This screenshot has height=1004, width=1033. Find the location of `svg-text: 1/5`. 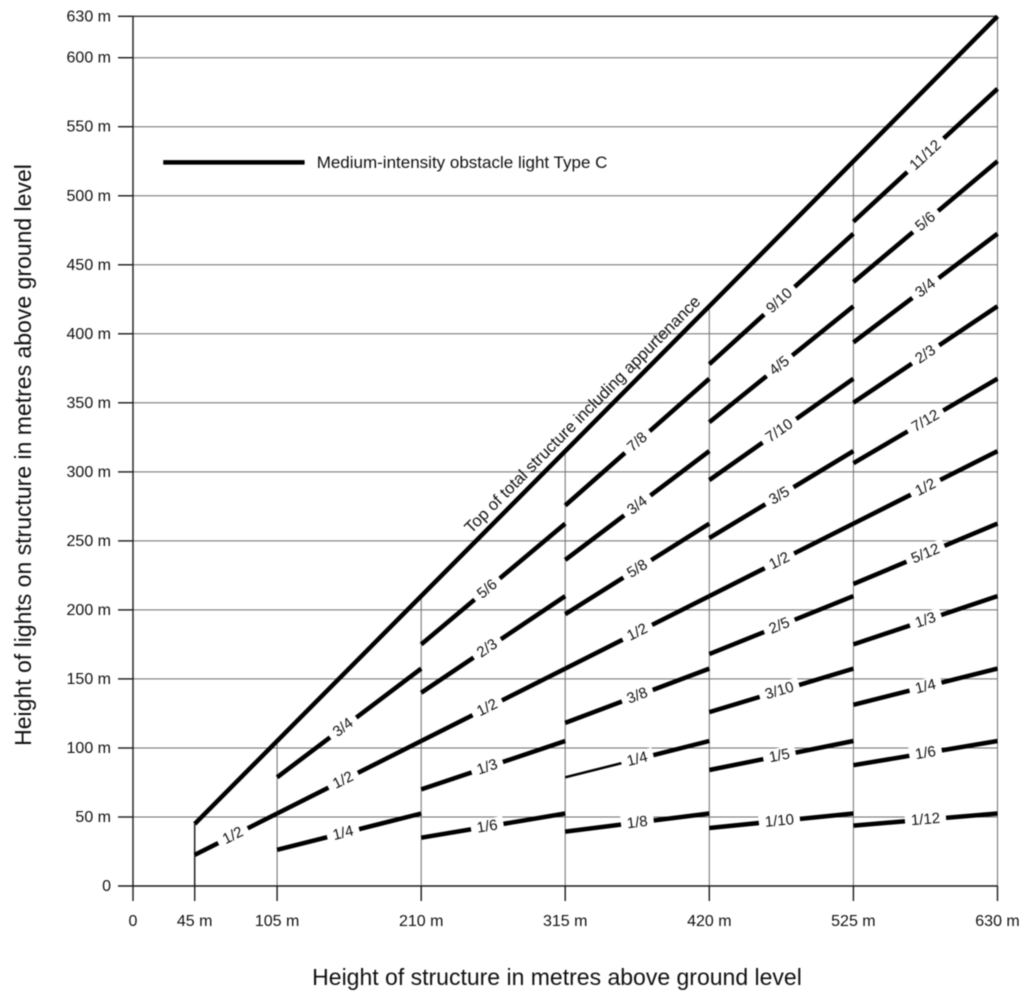

svg-text: 1/5 is located at coordinates (779, 756).